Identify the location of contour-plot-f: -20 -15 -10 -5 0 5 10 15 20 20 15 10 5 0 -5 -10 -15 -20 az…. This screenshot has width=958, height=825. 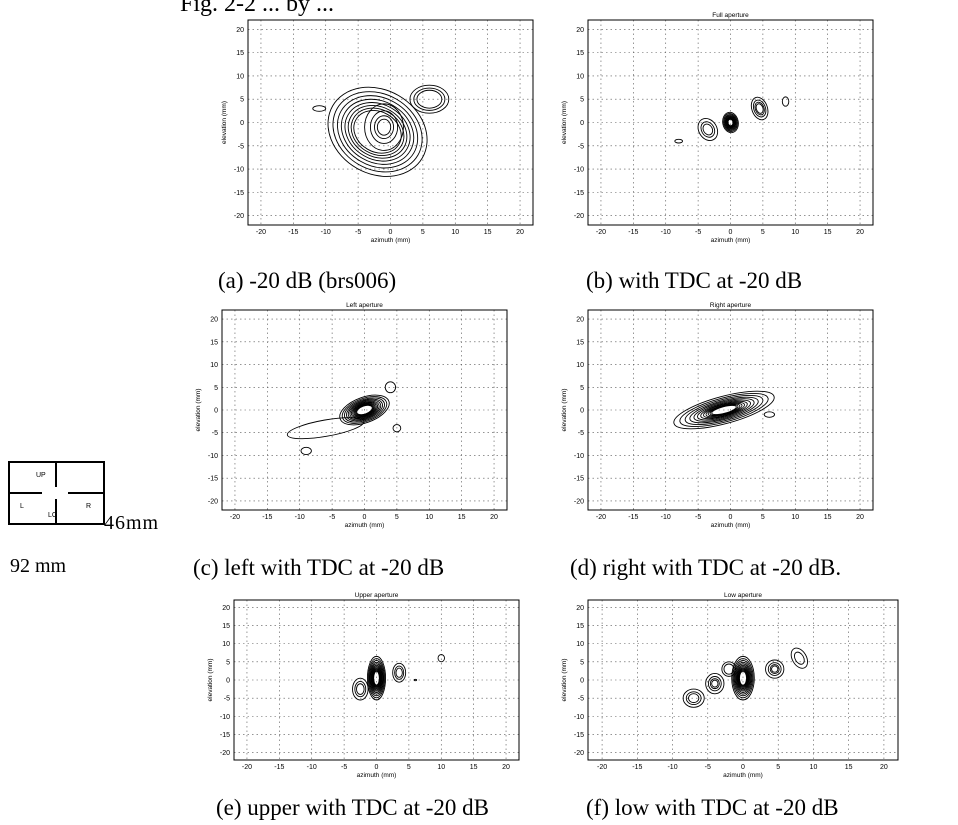
(742, 692).